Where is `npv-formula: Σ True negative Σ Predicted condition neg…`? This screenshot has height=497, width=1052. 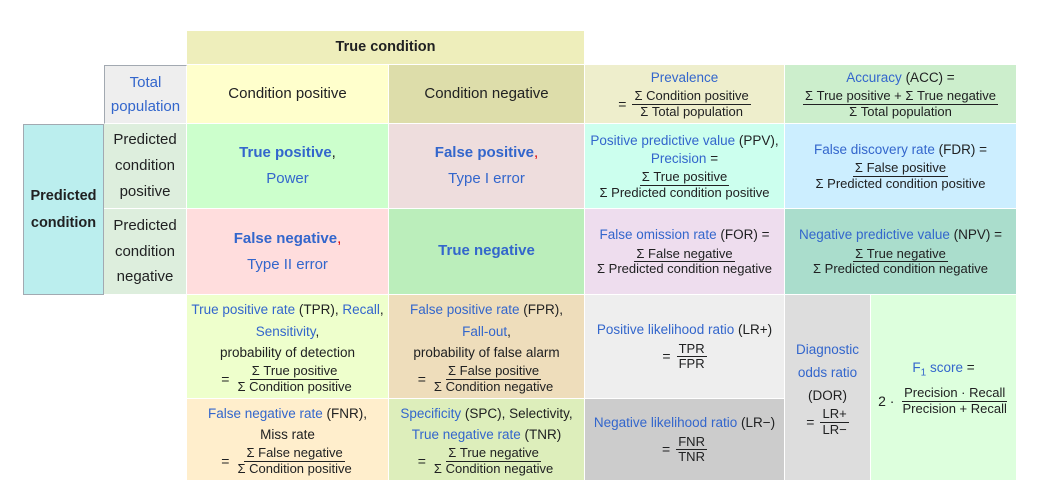
npv-formula: Σ True negative Σ Predicted condition neg… is located at coordinates (900, 261).